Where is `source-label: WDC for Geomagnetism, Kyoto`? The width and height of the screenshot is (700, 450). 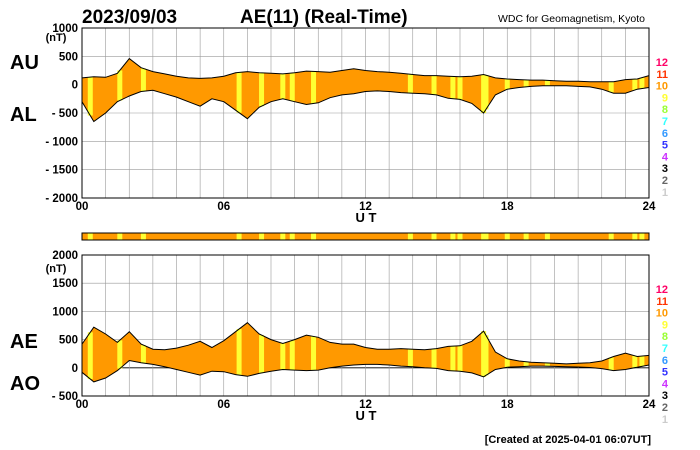 source-label: WDC for Geomagnetism, Kyoto is located at coordinates (571, 19).